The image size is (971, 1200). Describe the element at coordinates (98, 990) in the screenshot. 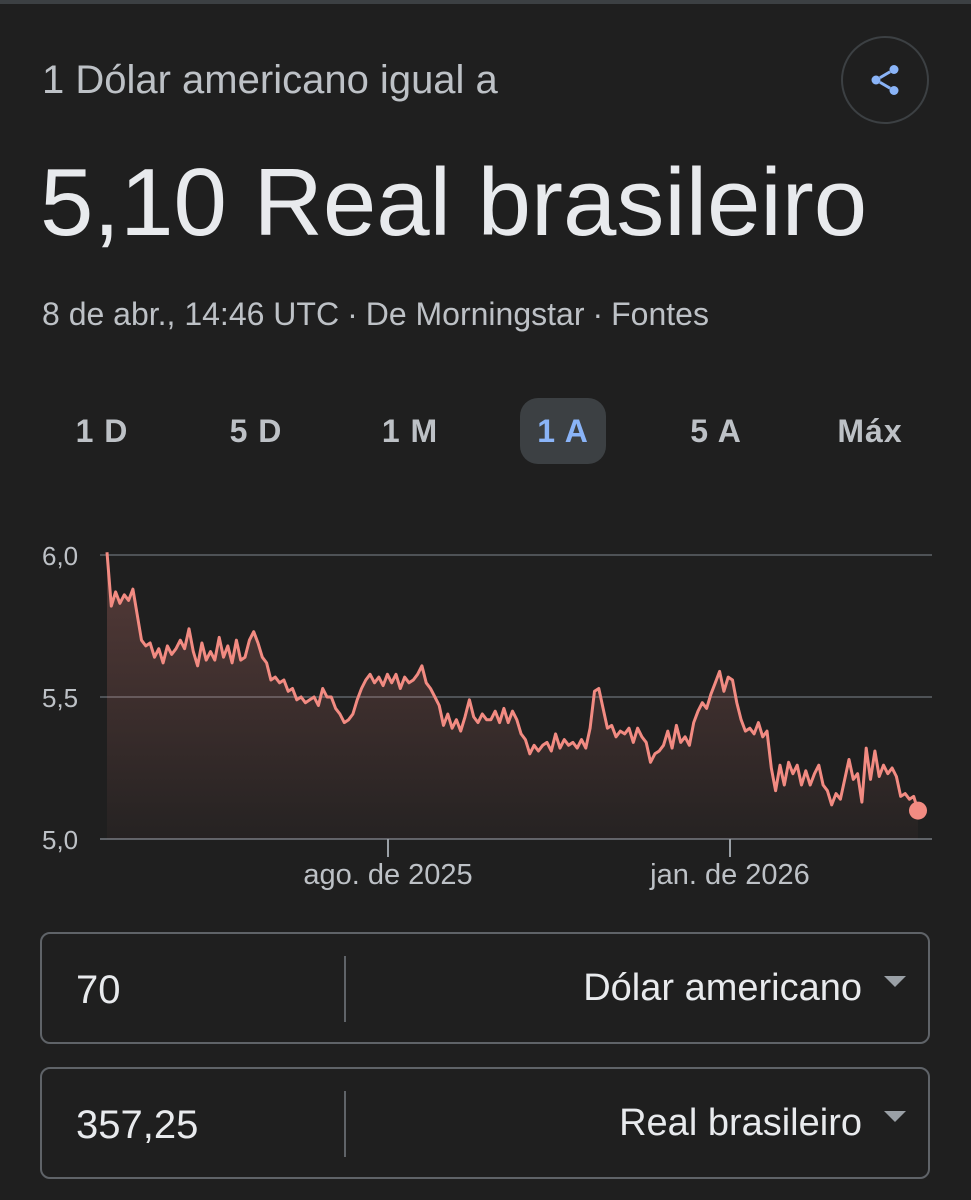

I see `from-amount-input: 70` at that location.